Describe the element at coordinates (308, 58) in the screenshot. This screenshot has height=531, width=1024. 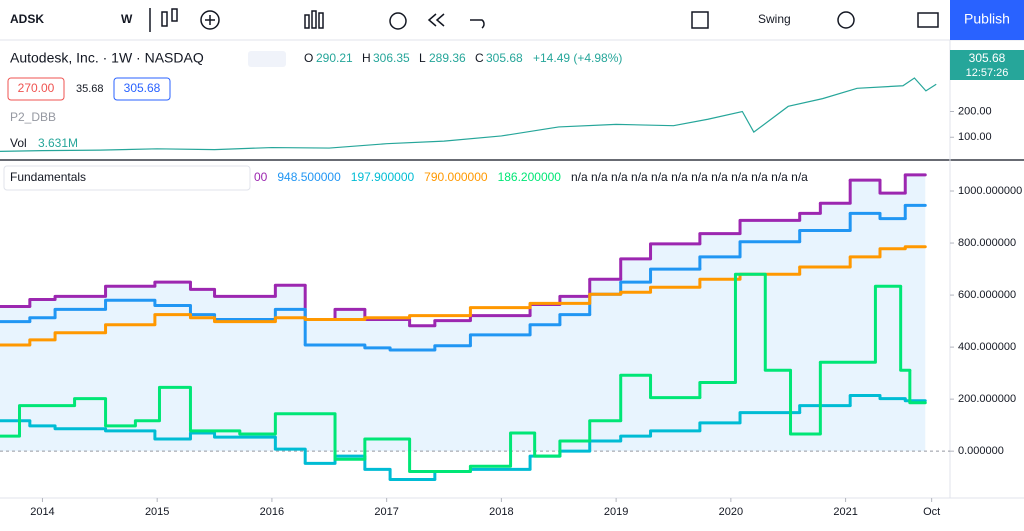
I see `open-label: O` at that location.